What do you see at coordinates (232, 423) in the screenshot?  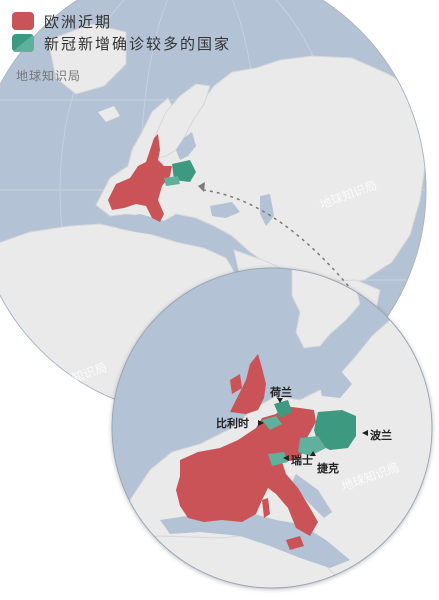 I see `label-belgium: 比利时` at bounding box center [232, 423].